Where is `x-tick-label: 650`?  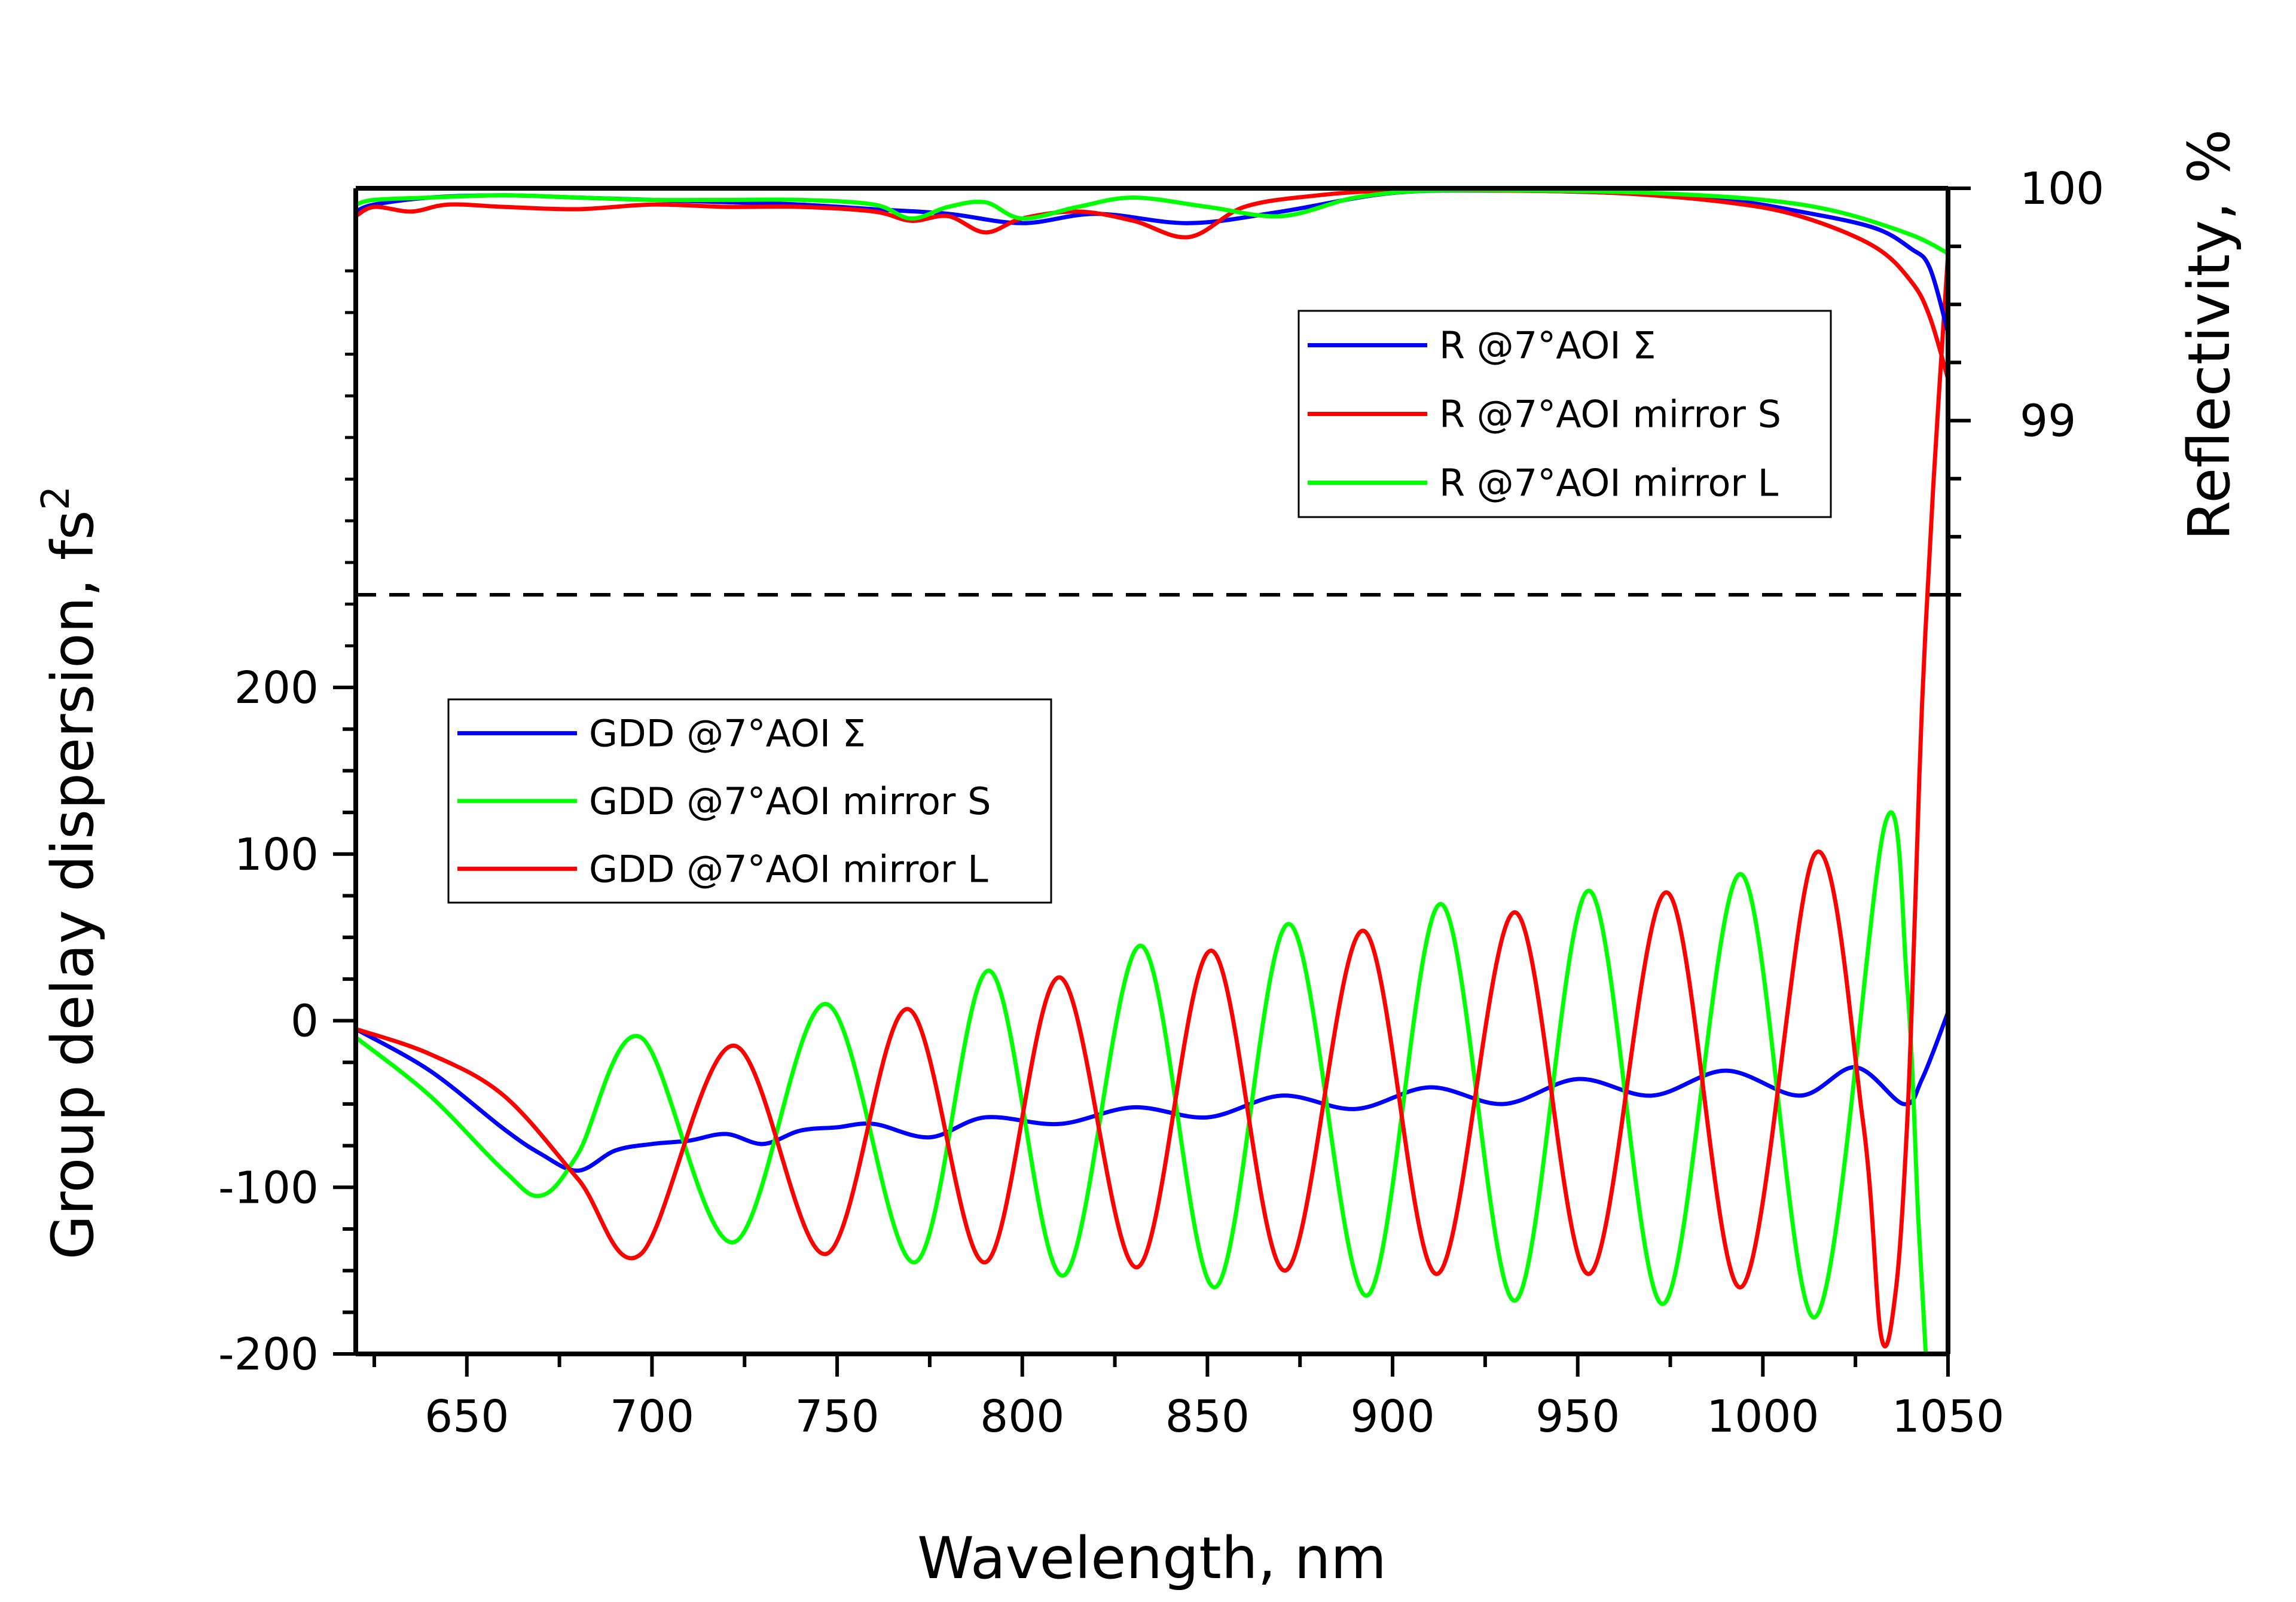
x-tick-label: 650 is located at coordinates (467, 1416).